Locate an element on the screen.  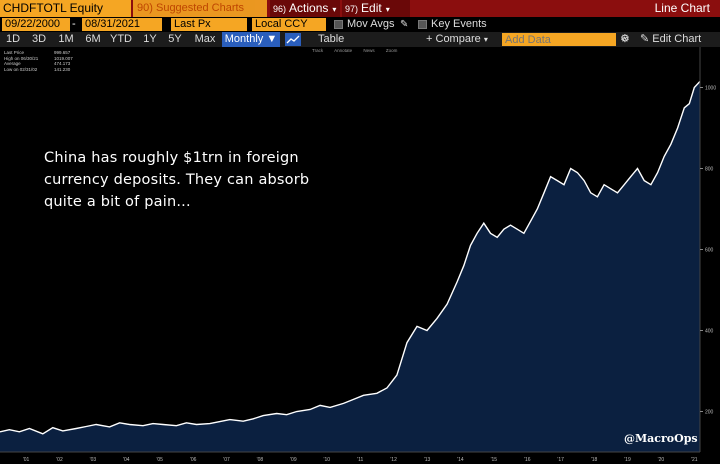
legend-value: 474.173 is located at coordinates (62, 63).